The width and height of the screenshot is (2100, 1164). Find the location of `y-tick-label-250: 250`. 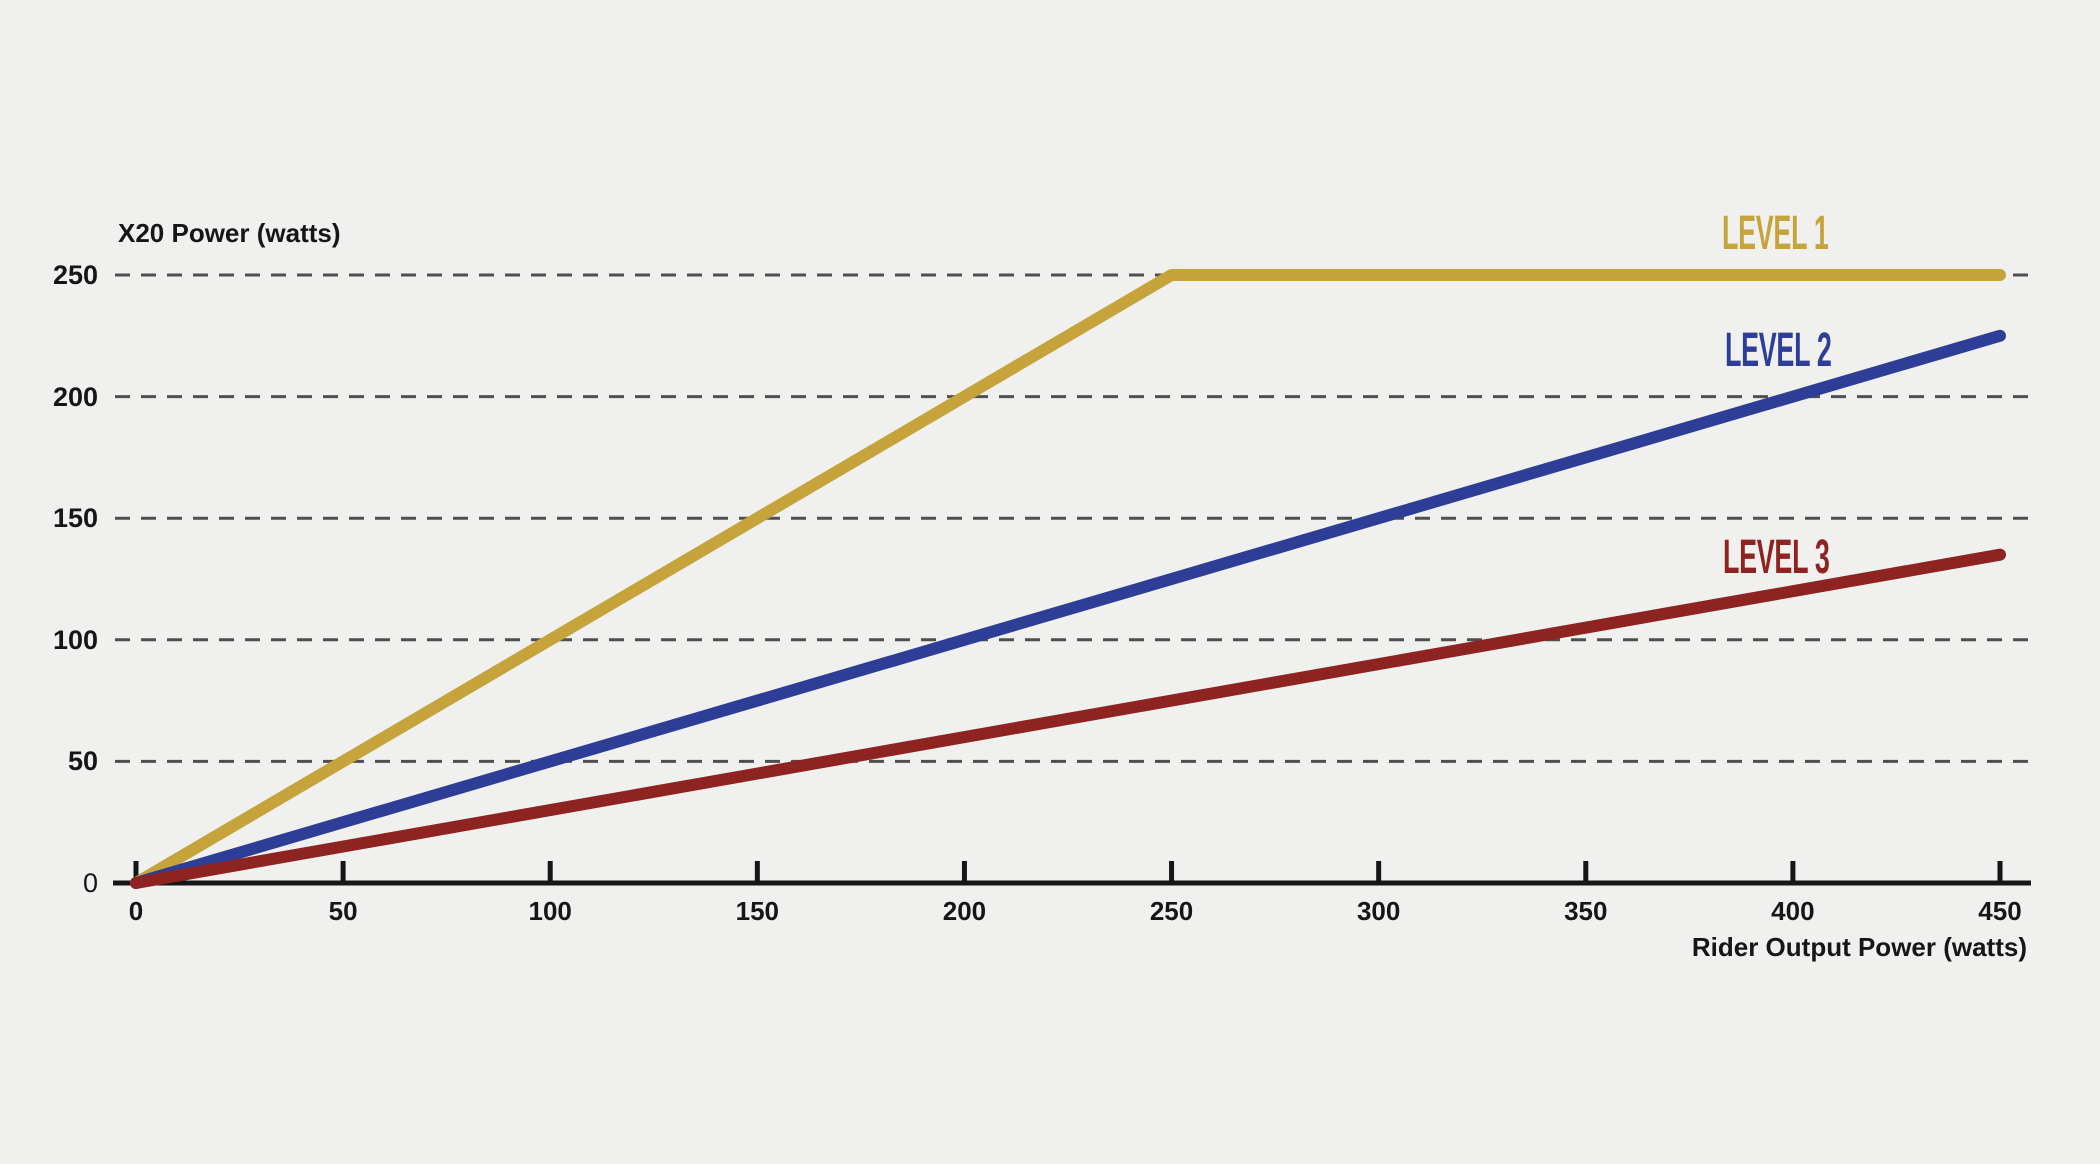

y-tick-label-250: 250 is located at coordinates (75, 275).